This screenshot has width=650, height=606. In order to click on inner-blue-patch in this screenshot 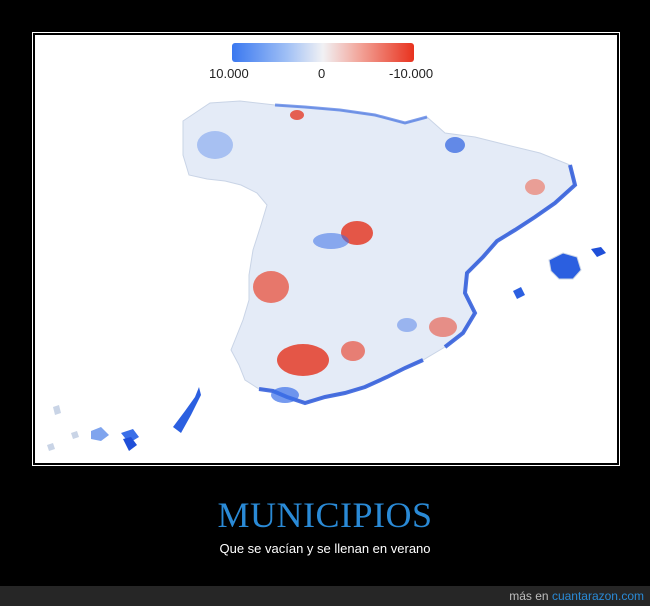, I will do `click(407, 325)`.